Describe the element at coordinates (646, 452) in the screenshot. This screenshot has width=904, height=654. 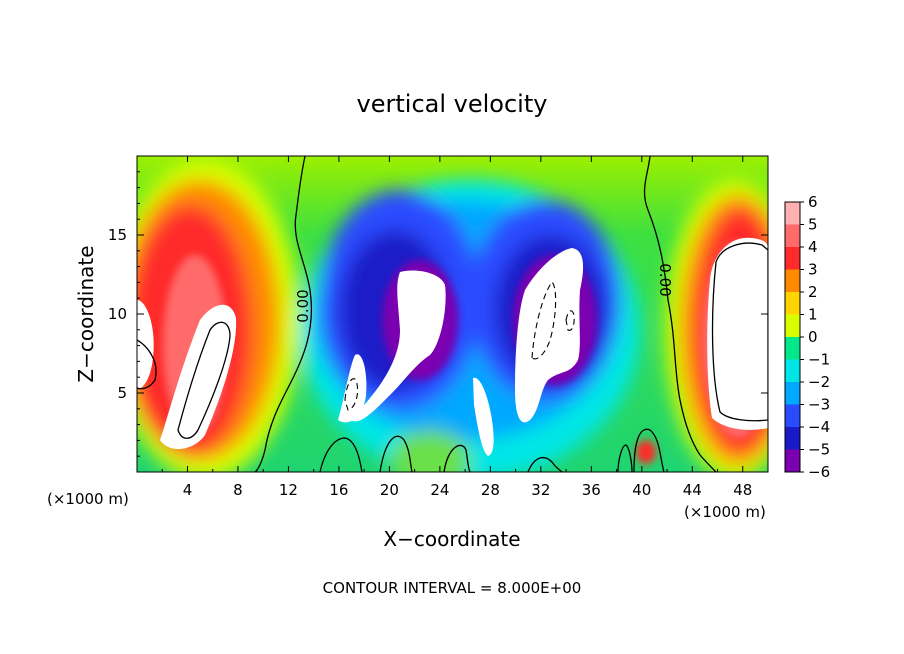
I see `field-hotspot` at that location.